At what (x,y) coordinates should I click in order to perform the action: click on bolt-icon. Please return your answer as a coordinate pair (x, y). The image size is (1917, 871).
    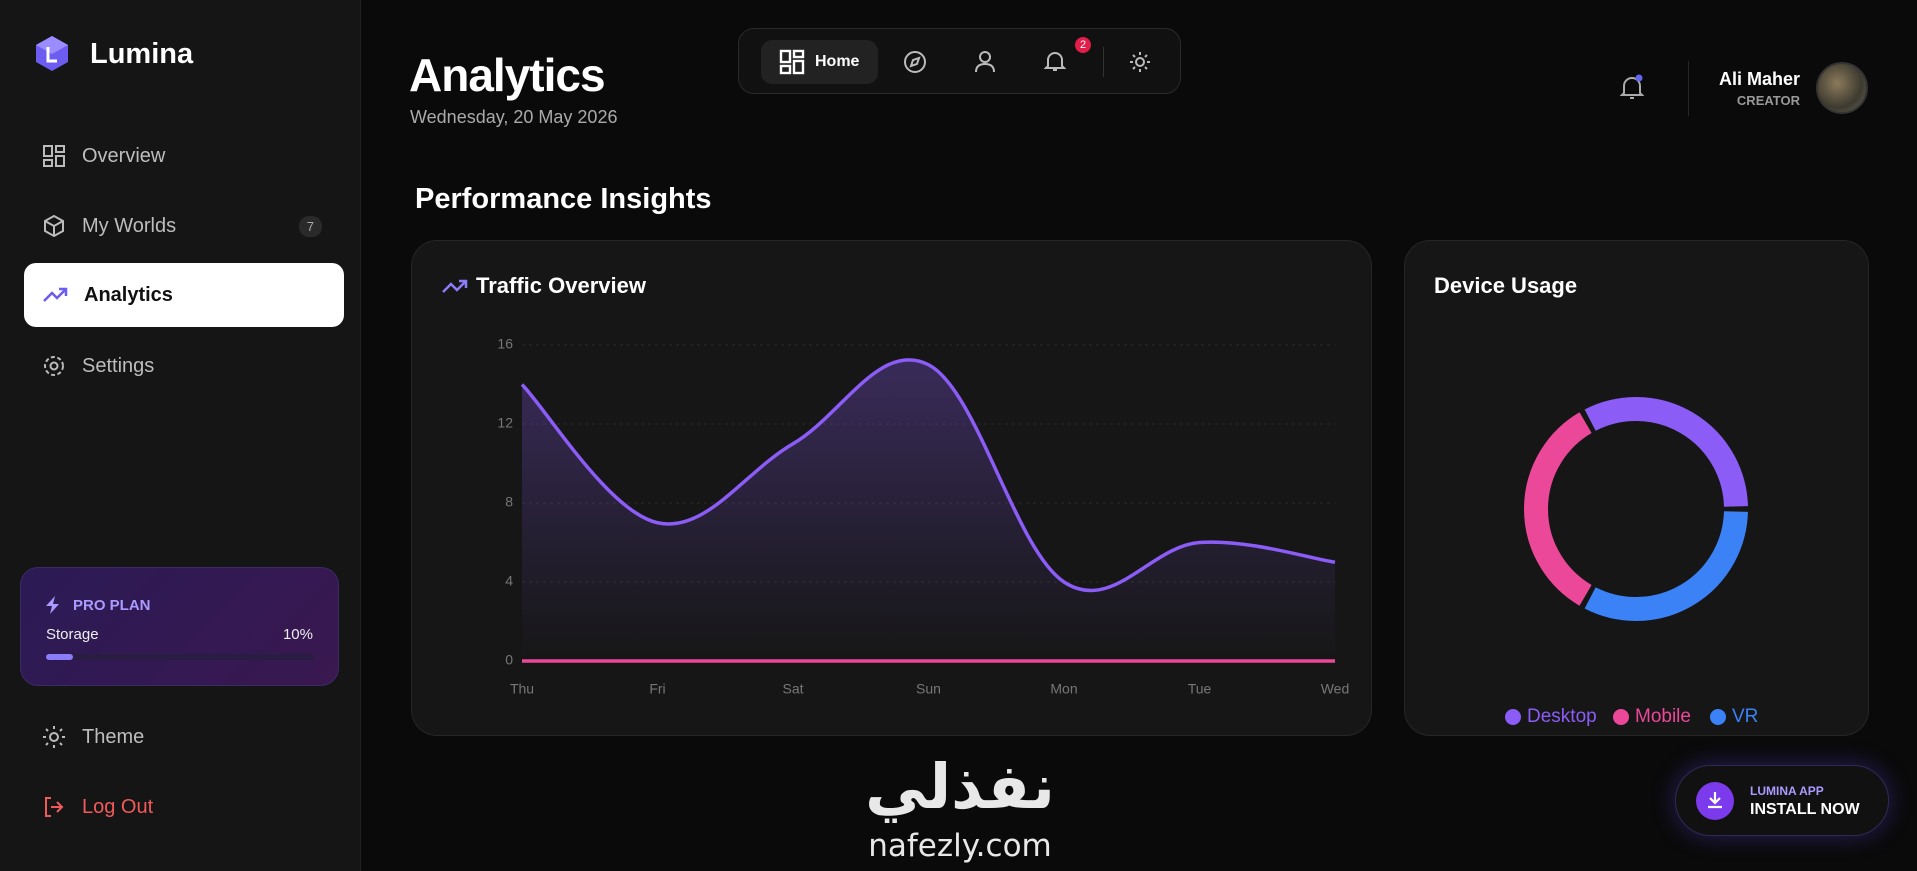
    Looking at the image, I should click on (52, 605).